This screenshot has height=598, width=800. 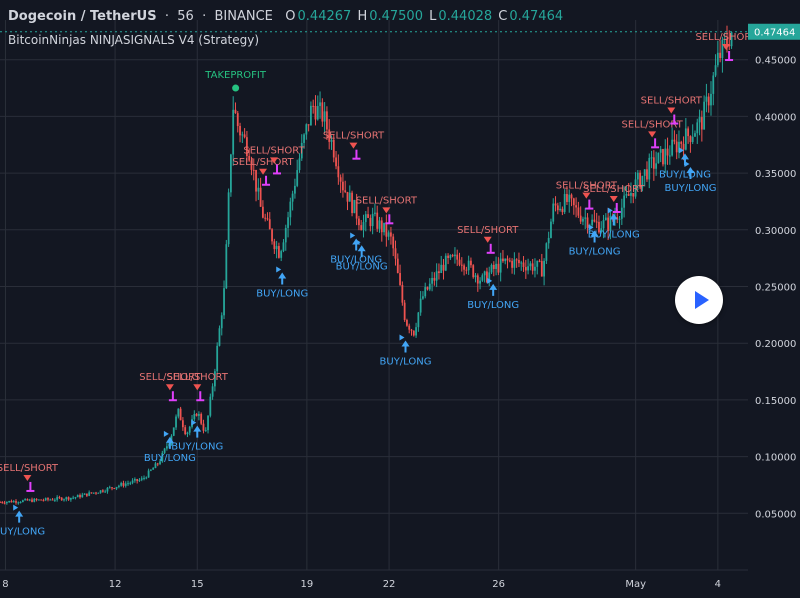 What do you see at coordinates (235, 75) in the screenshot?
I see `take-profit-label: TAKEPROFIT` at bounding box center [235, 75].